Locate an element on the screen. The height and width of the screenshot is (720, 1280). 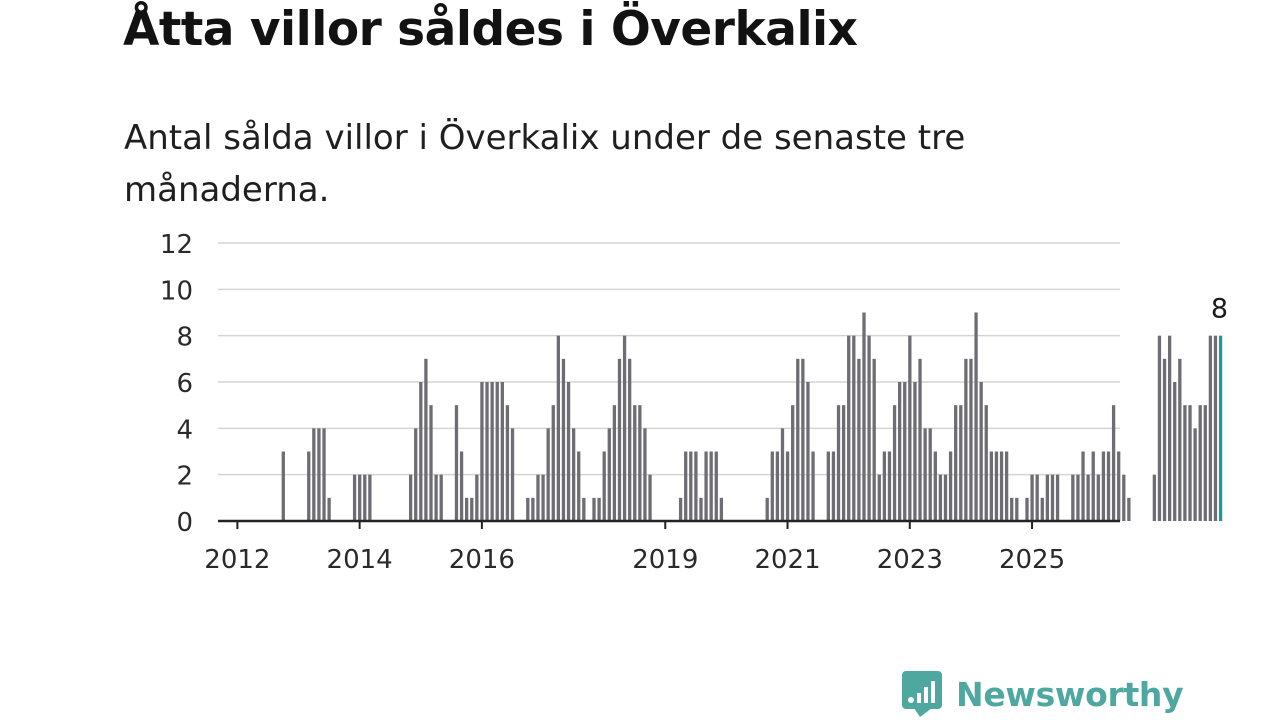
y-tick-label: 6 is located at coordinates (184, 384).